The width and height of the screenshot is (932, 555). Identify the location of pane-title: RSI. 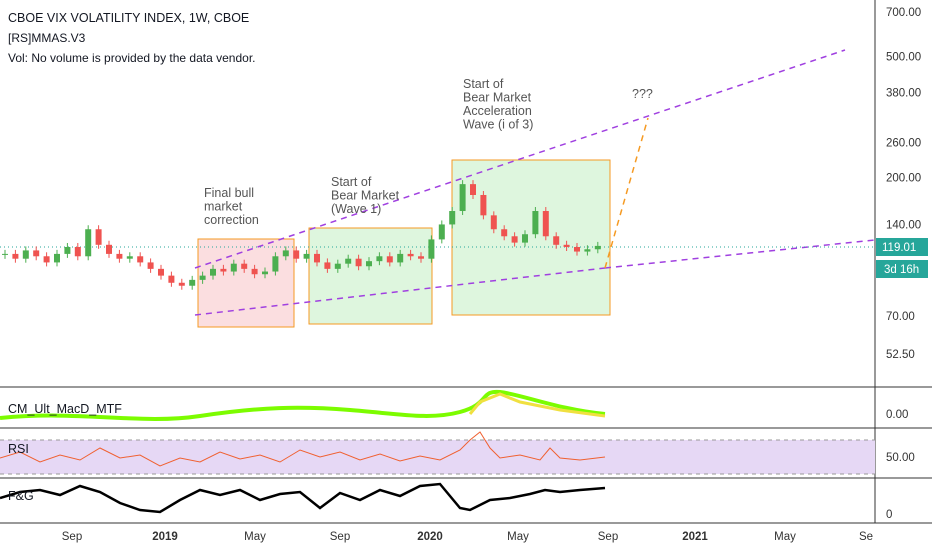
(18, 449).